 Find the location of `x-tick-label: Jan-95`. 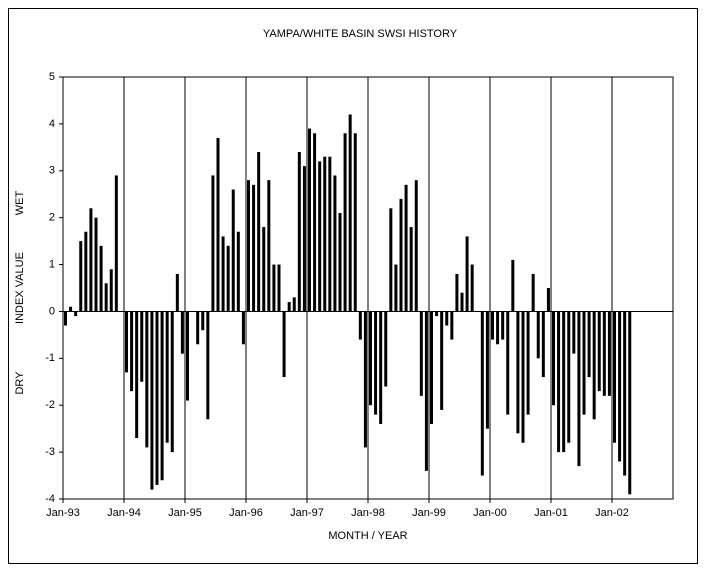

x-tick-label: Jan-95 is located at coordinates (185, 513).